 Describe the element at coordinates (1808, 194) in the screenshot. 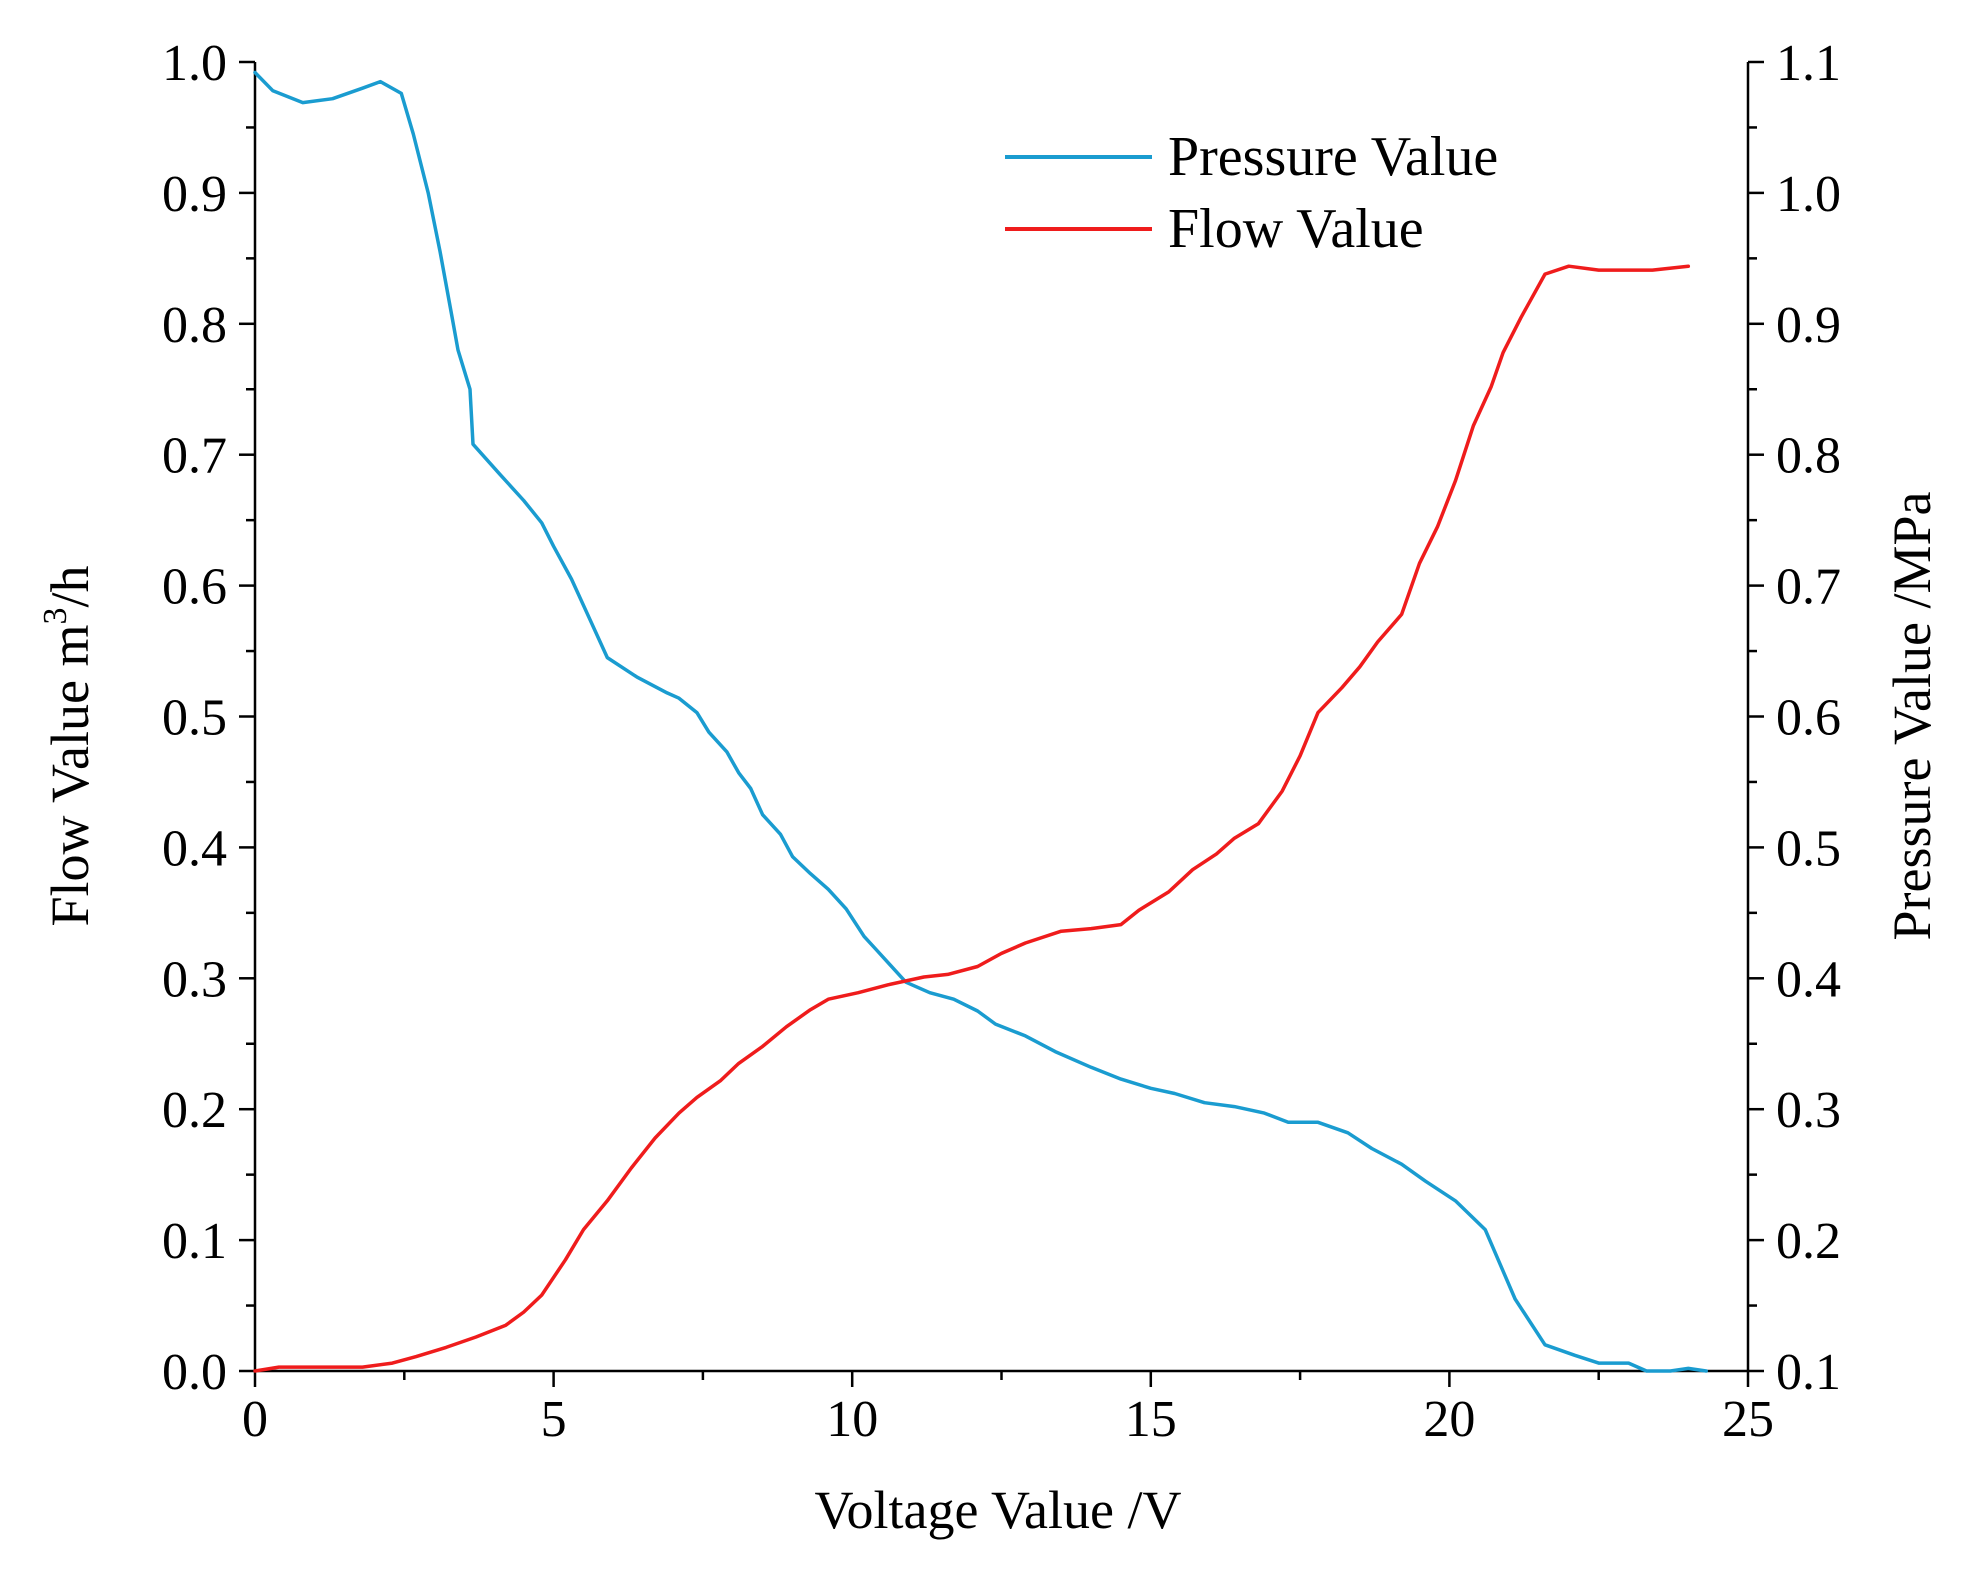

I see `y-right-tick-label: 1.0` at that location.